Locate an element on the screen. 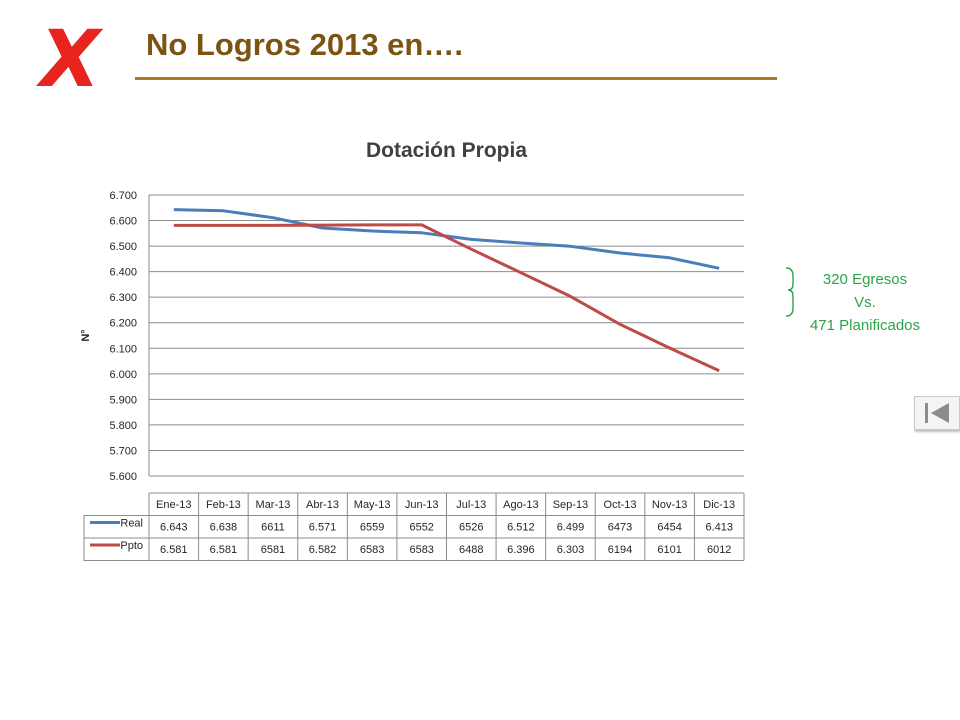 The height and width of the screenshot is (720, 960). category-label: Mar-13 is located at coordinates (273, 505).